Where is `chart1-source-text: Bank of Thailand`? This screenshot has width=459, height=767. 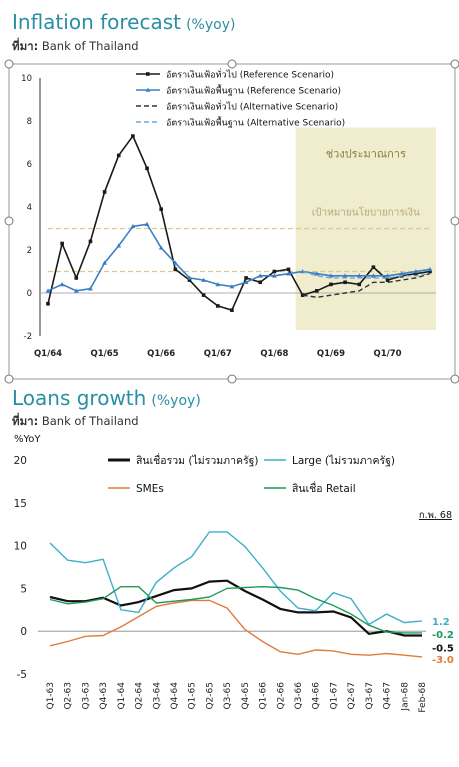
chart1-source-text: Bank of Thailand is located at coordinates (90, 46).